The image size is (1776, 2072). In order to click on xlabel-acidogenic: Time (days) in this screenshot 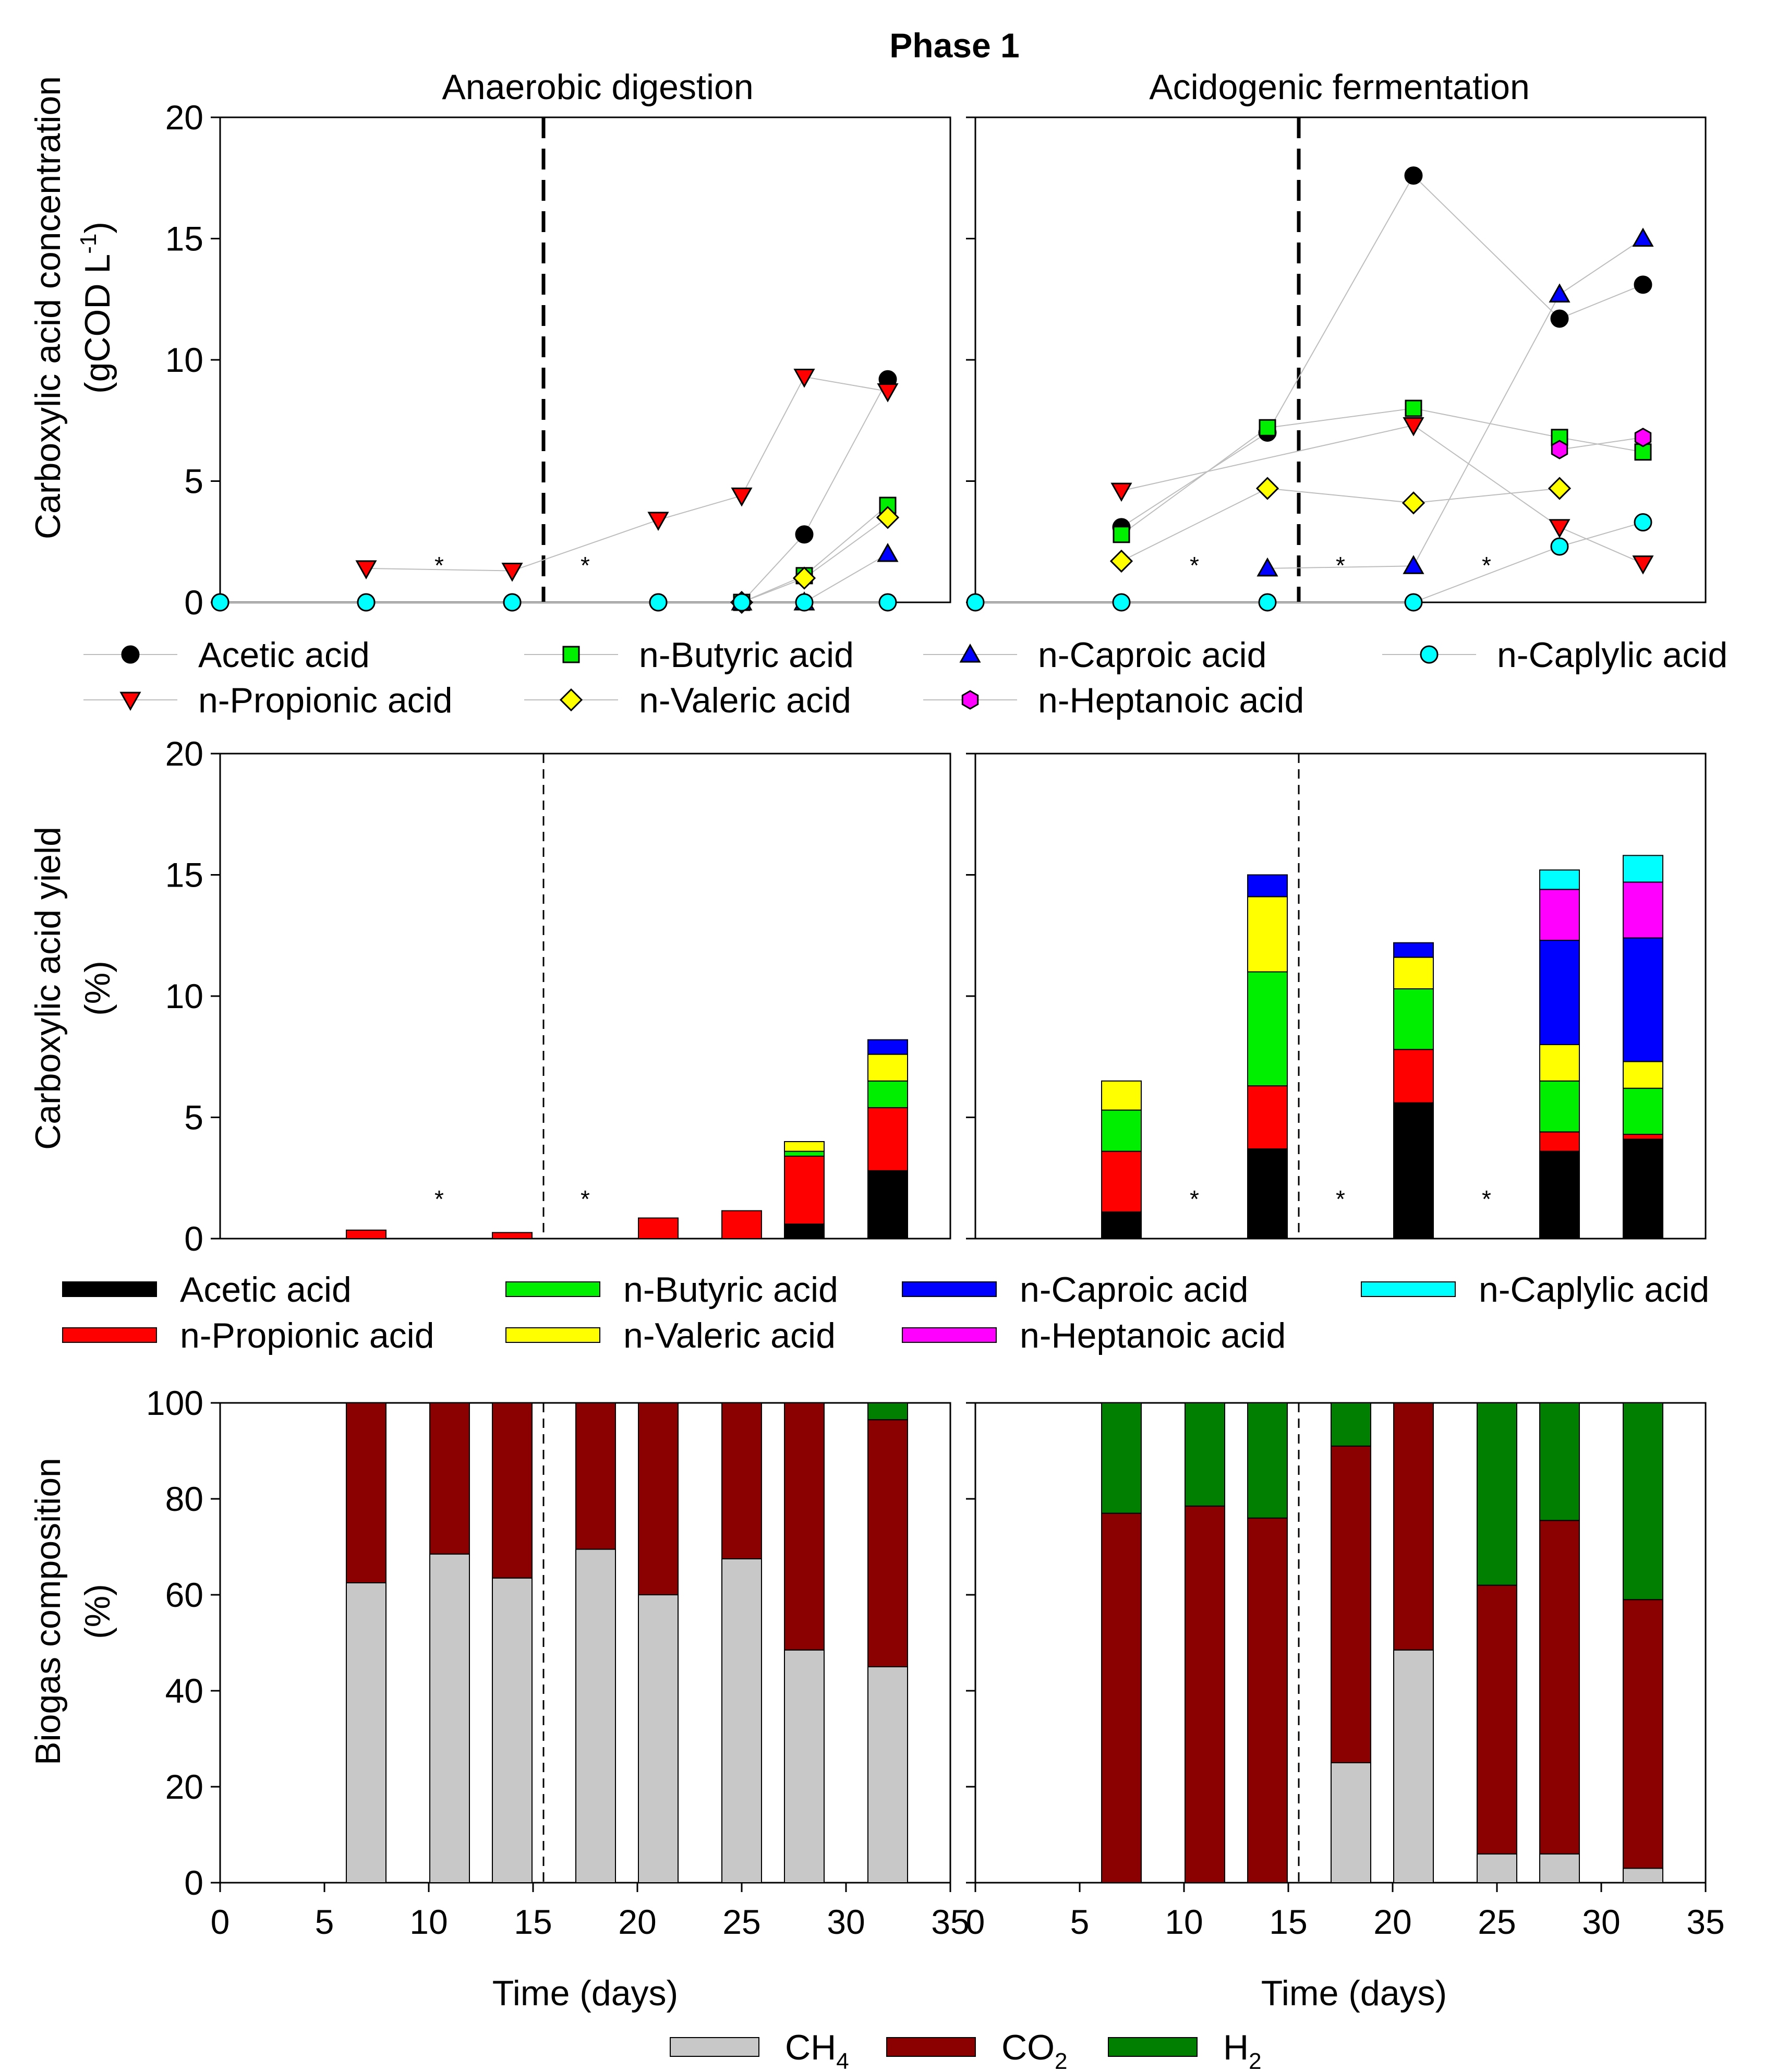, I will do `click(1354, 1993)`.